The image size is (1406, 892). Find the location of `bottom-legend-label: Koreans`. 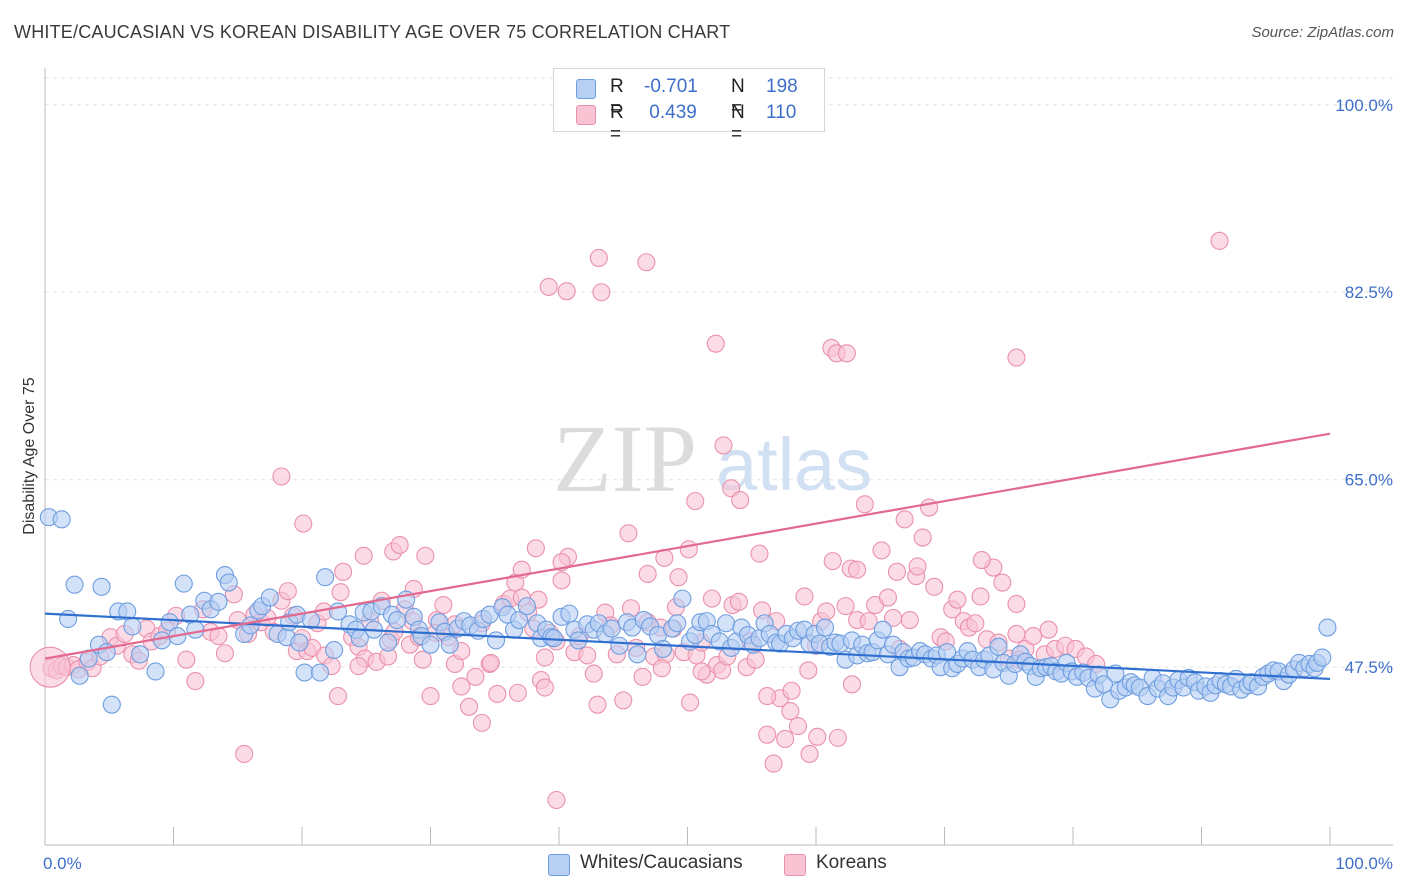

bottom-legend-label: Koreans is located at coordinates (851, 862).